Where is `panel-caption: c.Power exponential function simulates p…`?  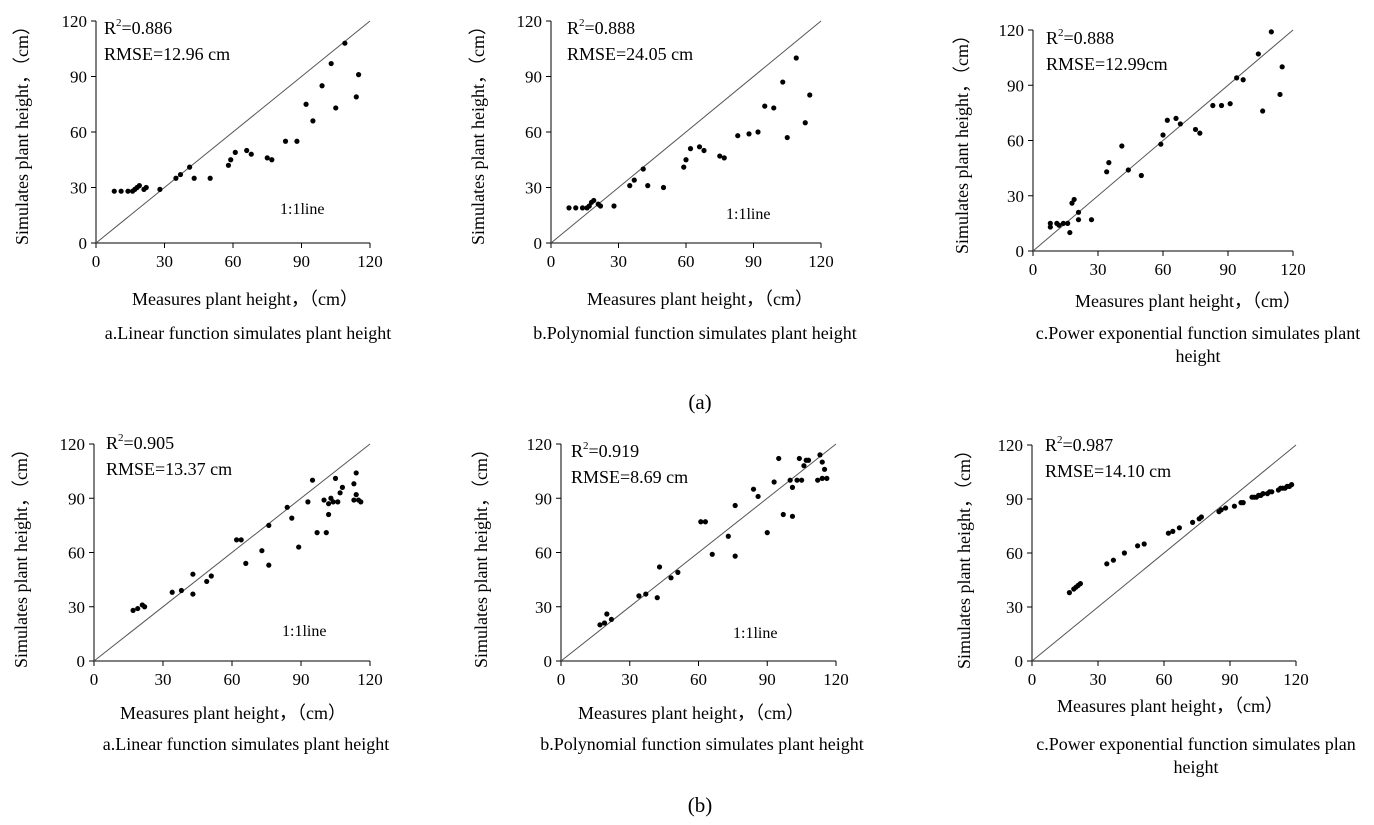 panel-caption: c.Power exponential function simulates p… is located at coordinates (1195, 744).